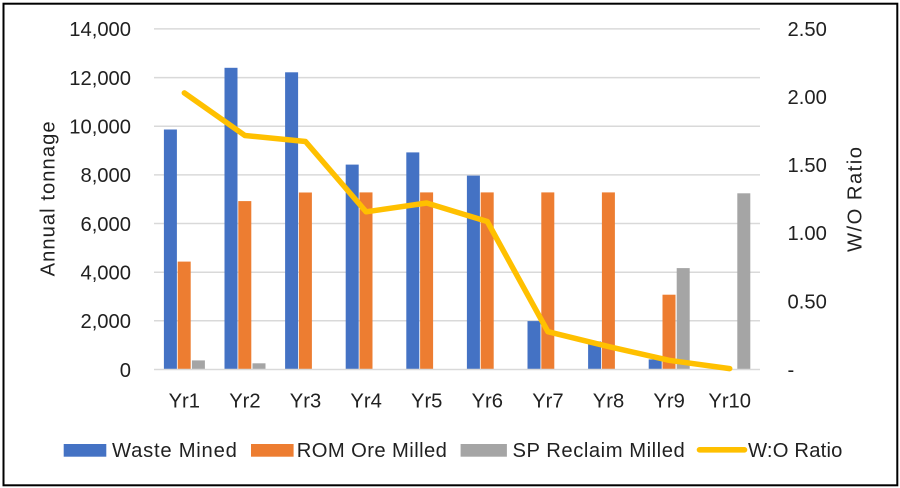 The image size is (900, 488). I want to click on svg-text: Annual tonnage, so click(49, 198).